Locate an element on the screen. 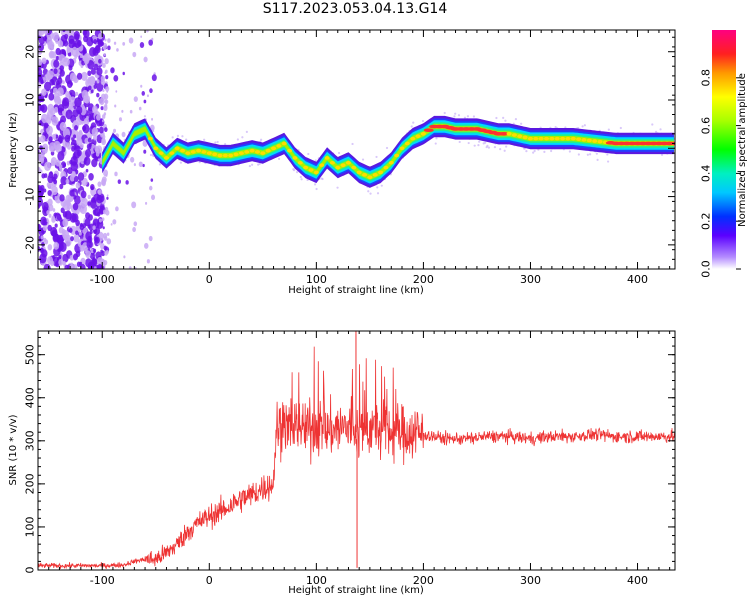  spectrogram-y-tick-label: 10 is located at coordinates (30, 100).